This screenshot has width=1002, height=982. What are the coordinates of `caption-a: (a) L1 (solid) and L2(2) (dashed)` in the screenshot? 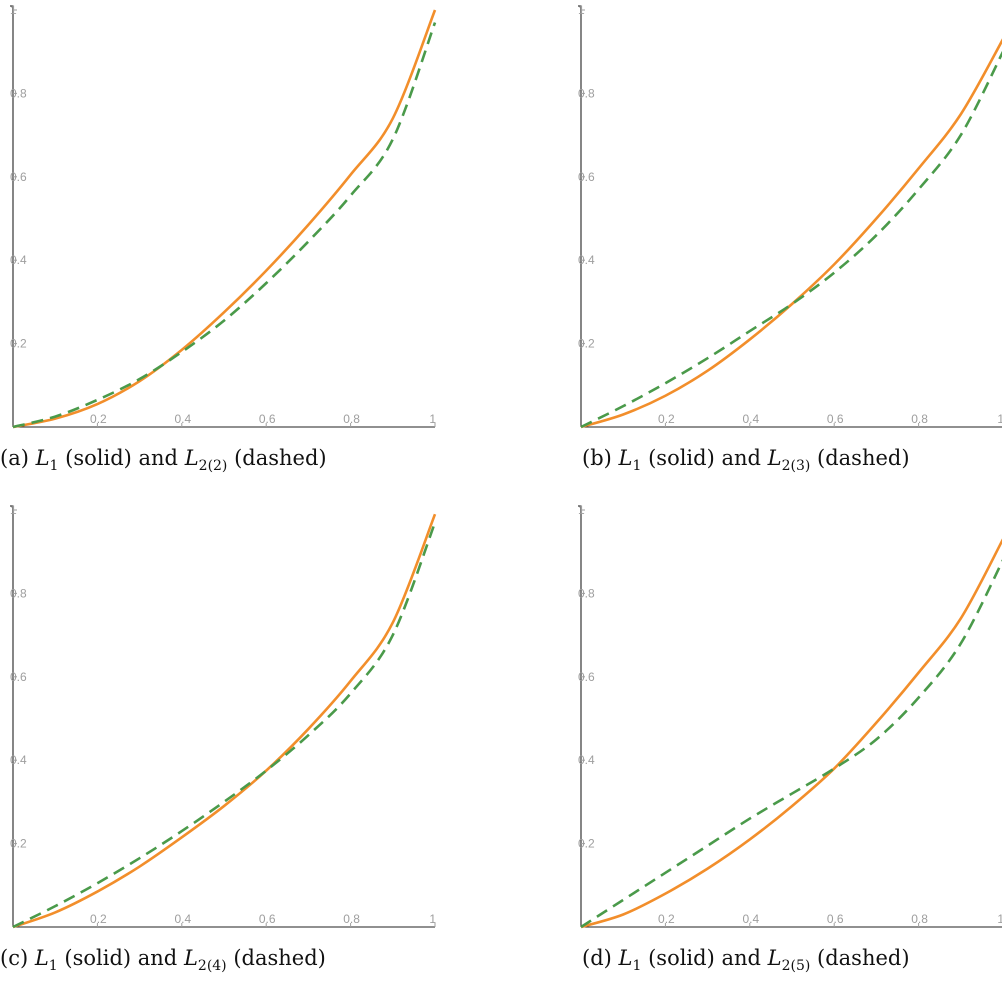 It's located at (250, 458).